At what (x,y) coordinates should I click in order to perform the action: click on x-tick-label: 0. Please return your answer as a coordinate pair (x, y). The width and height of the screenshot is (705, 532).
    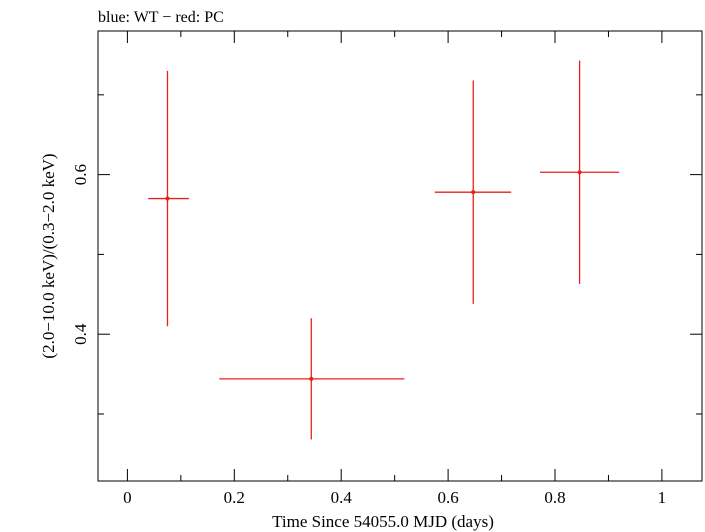
    Looking at the image, I should click on (127, 497).